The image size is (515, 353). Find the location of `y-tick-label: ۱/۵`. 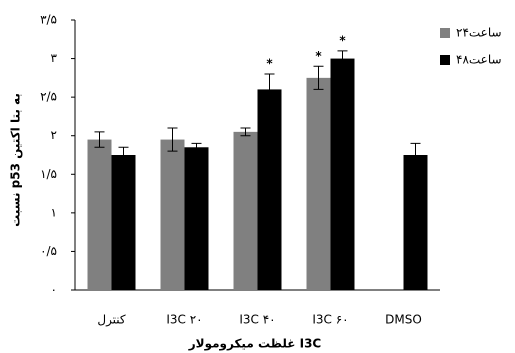

y-tick-label: ۱/۵ is located at coordinates (48, 174).